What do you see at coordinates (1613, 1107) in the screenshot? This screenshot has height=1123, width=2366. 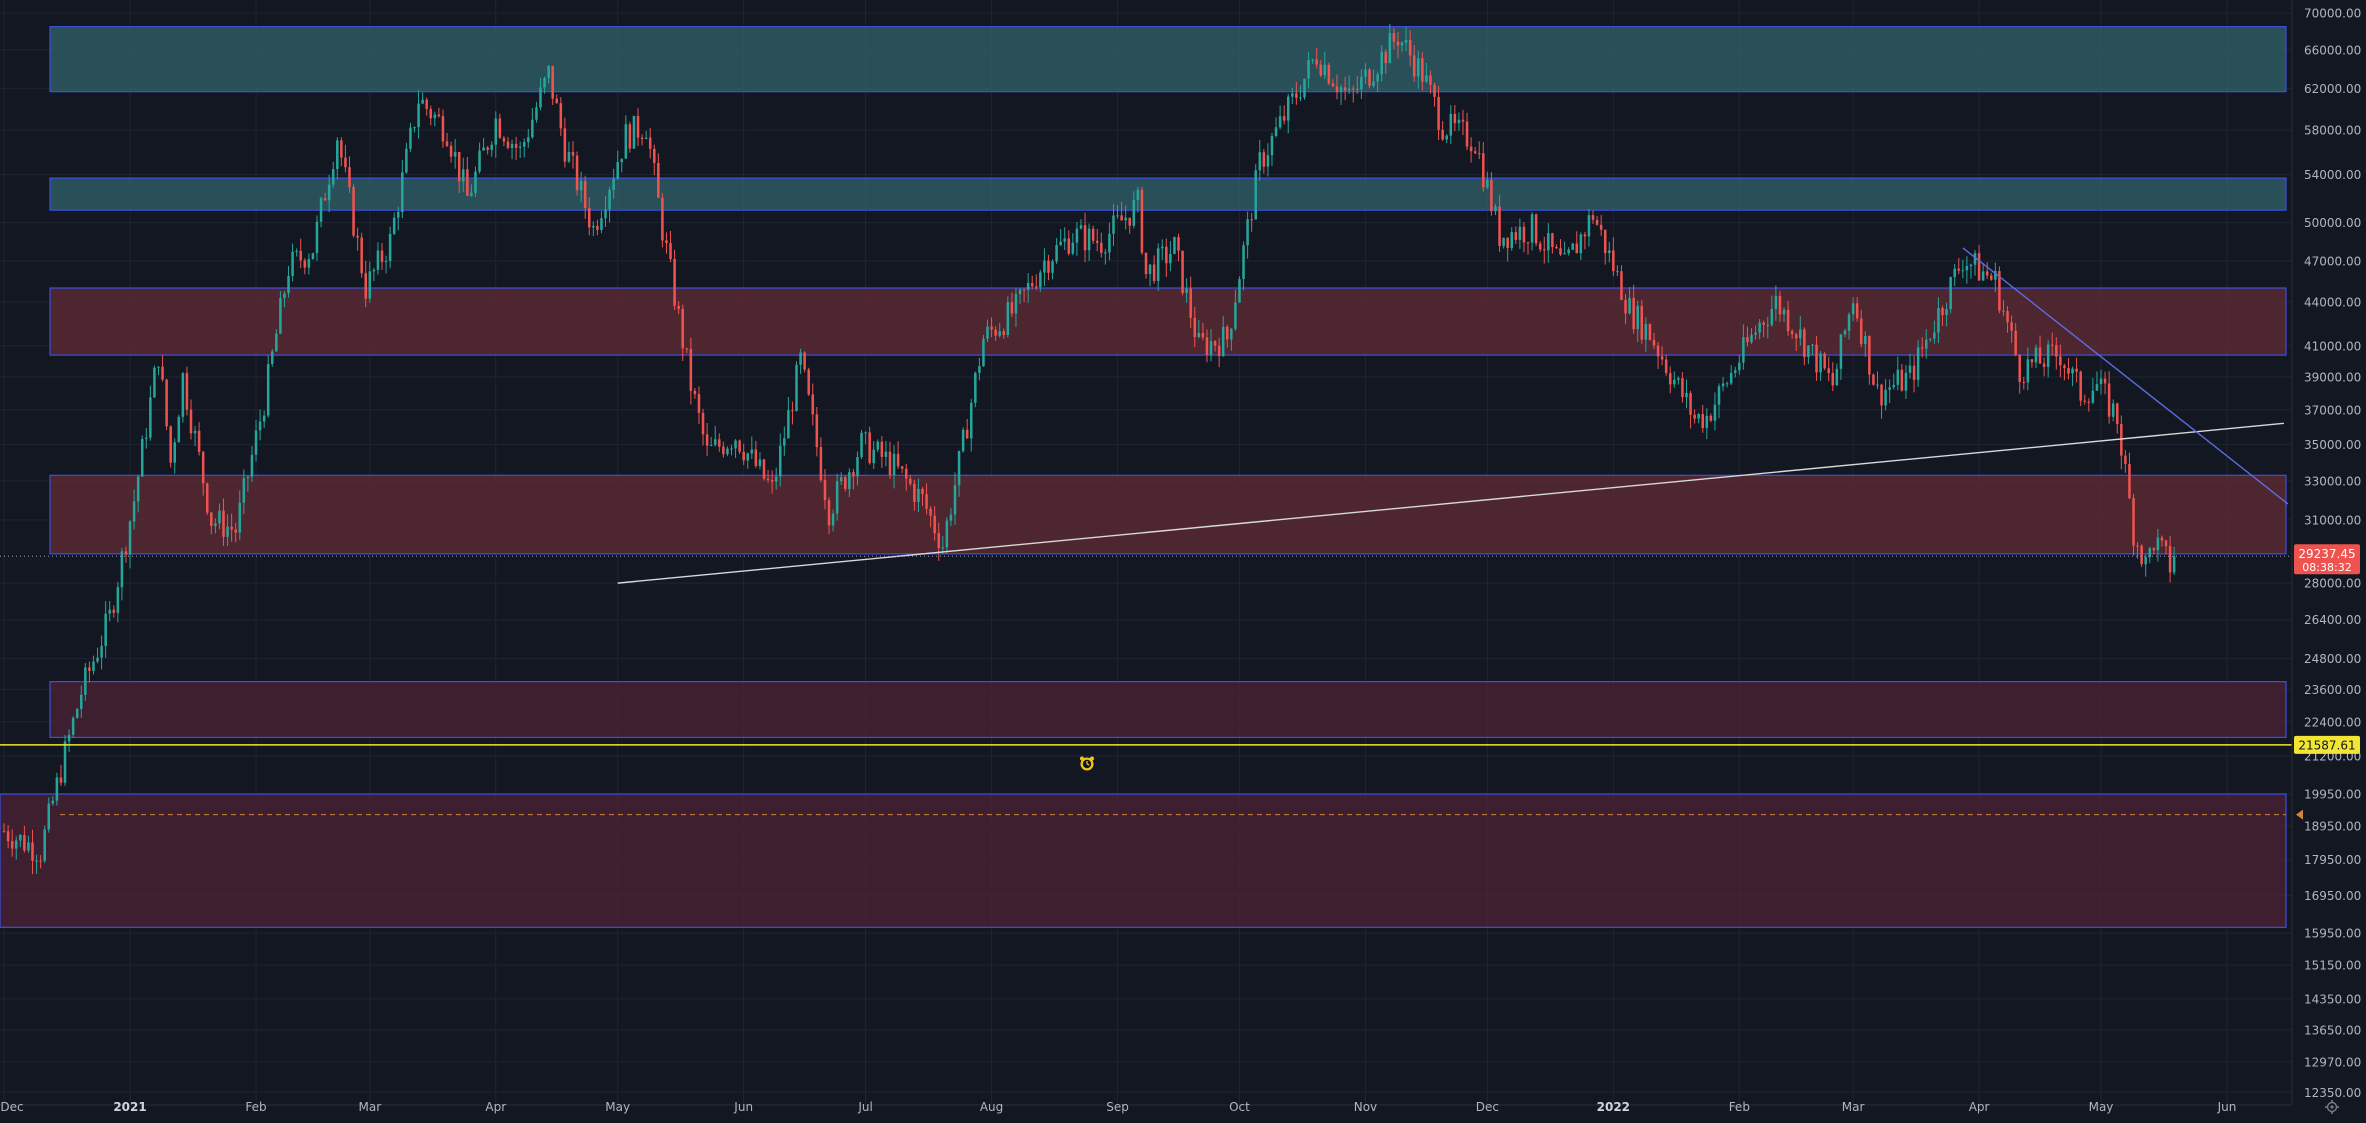 I see `time-tick-label: 2022` at bounding box center [1613, 1107].